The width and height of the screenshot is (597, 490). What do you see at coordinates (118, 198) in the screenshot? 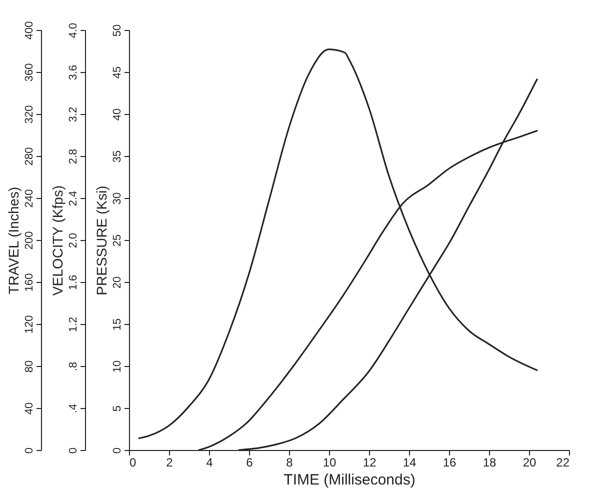
I see `y-tick-label: 30` at bounding box center [118, 198].